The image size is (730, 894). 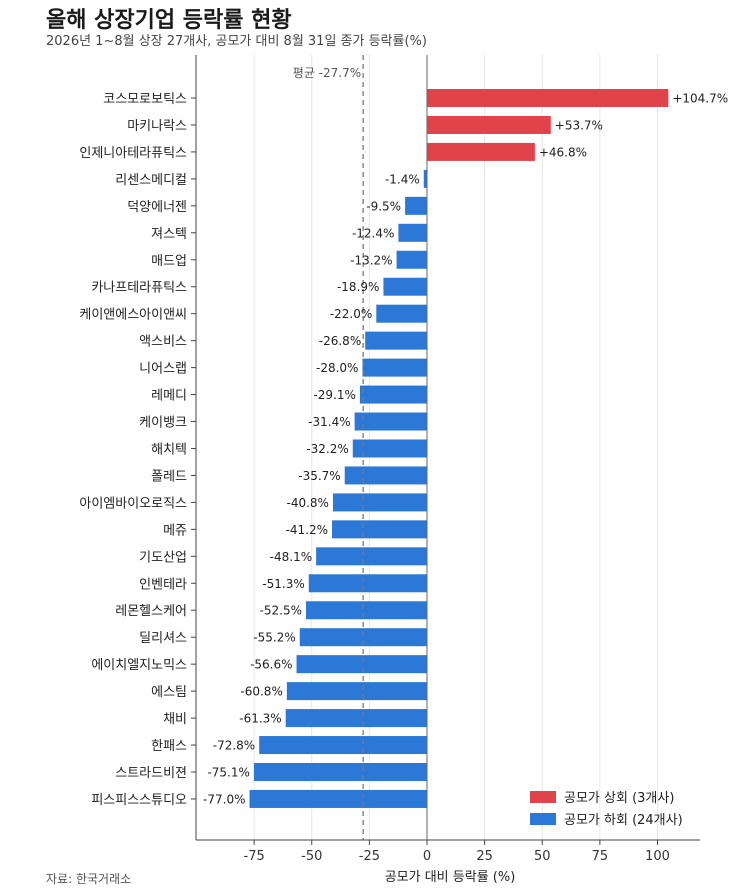 I want to click on mean-label: 평균 -27.7%, so click(x=327, y=73).